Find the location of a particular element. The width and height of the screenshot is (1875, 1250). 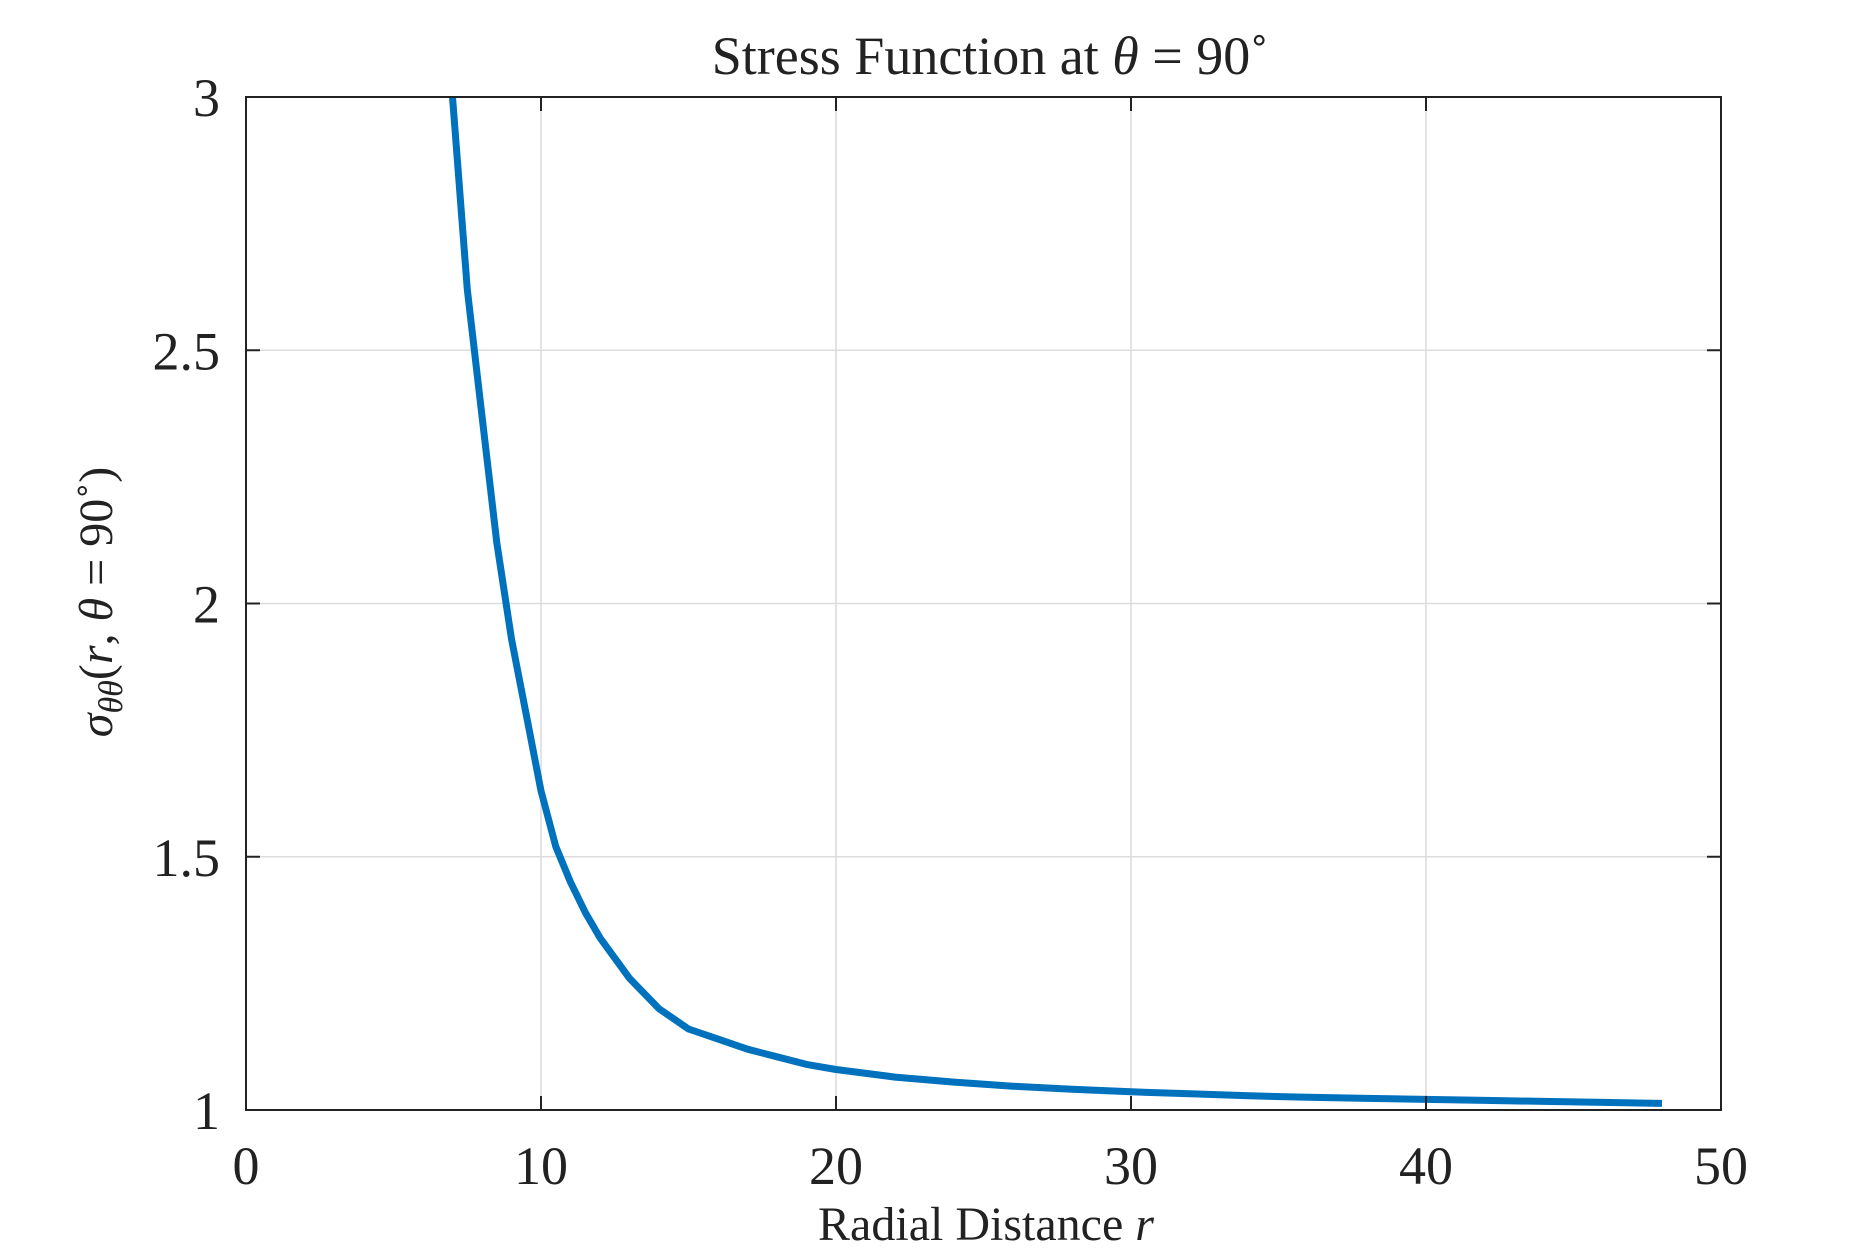

y-axis-label-sigma: σ is located at coordinates (96, 724).